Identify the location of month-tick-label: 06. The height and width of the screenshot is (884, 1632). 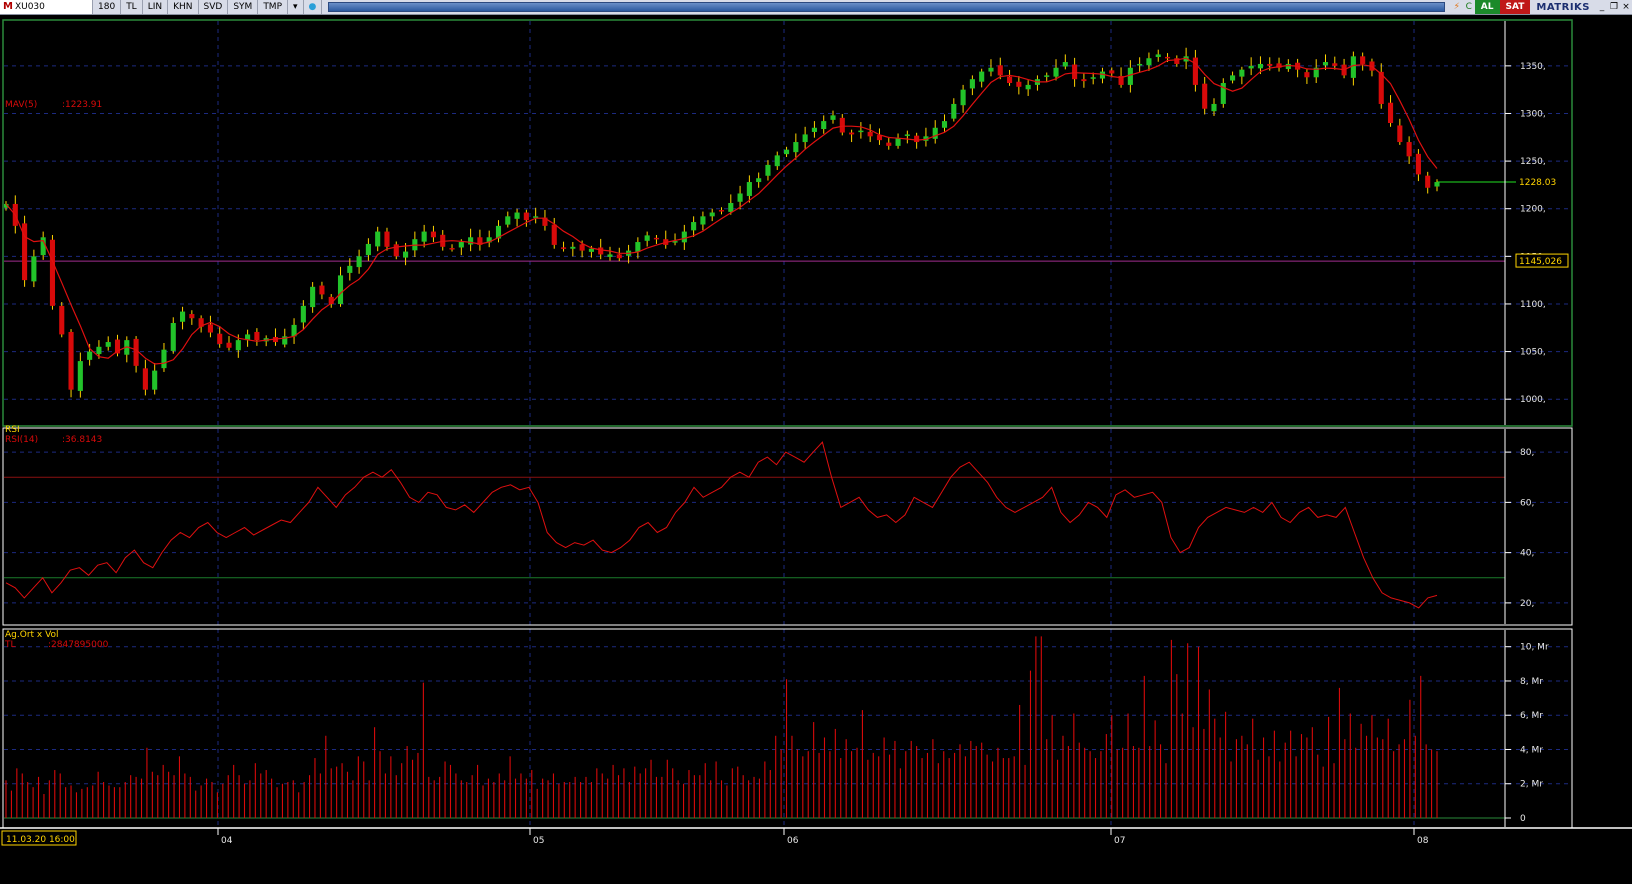
(793, 841).